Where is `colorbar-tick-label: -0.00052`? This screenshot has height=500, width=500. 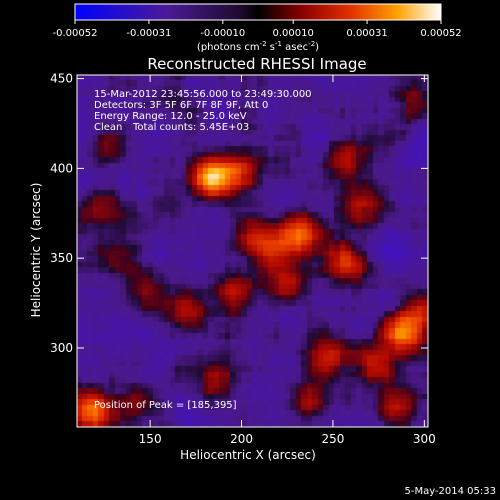
colorbar-tick-label: -0.00052 is located at coordinates (75, 33).